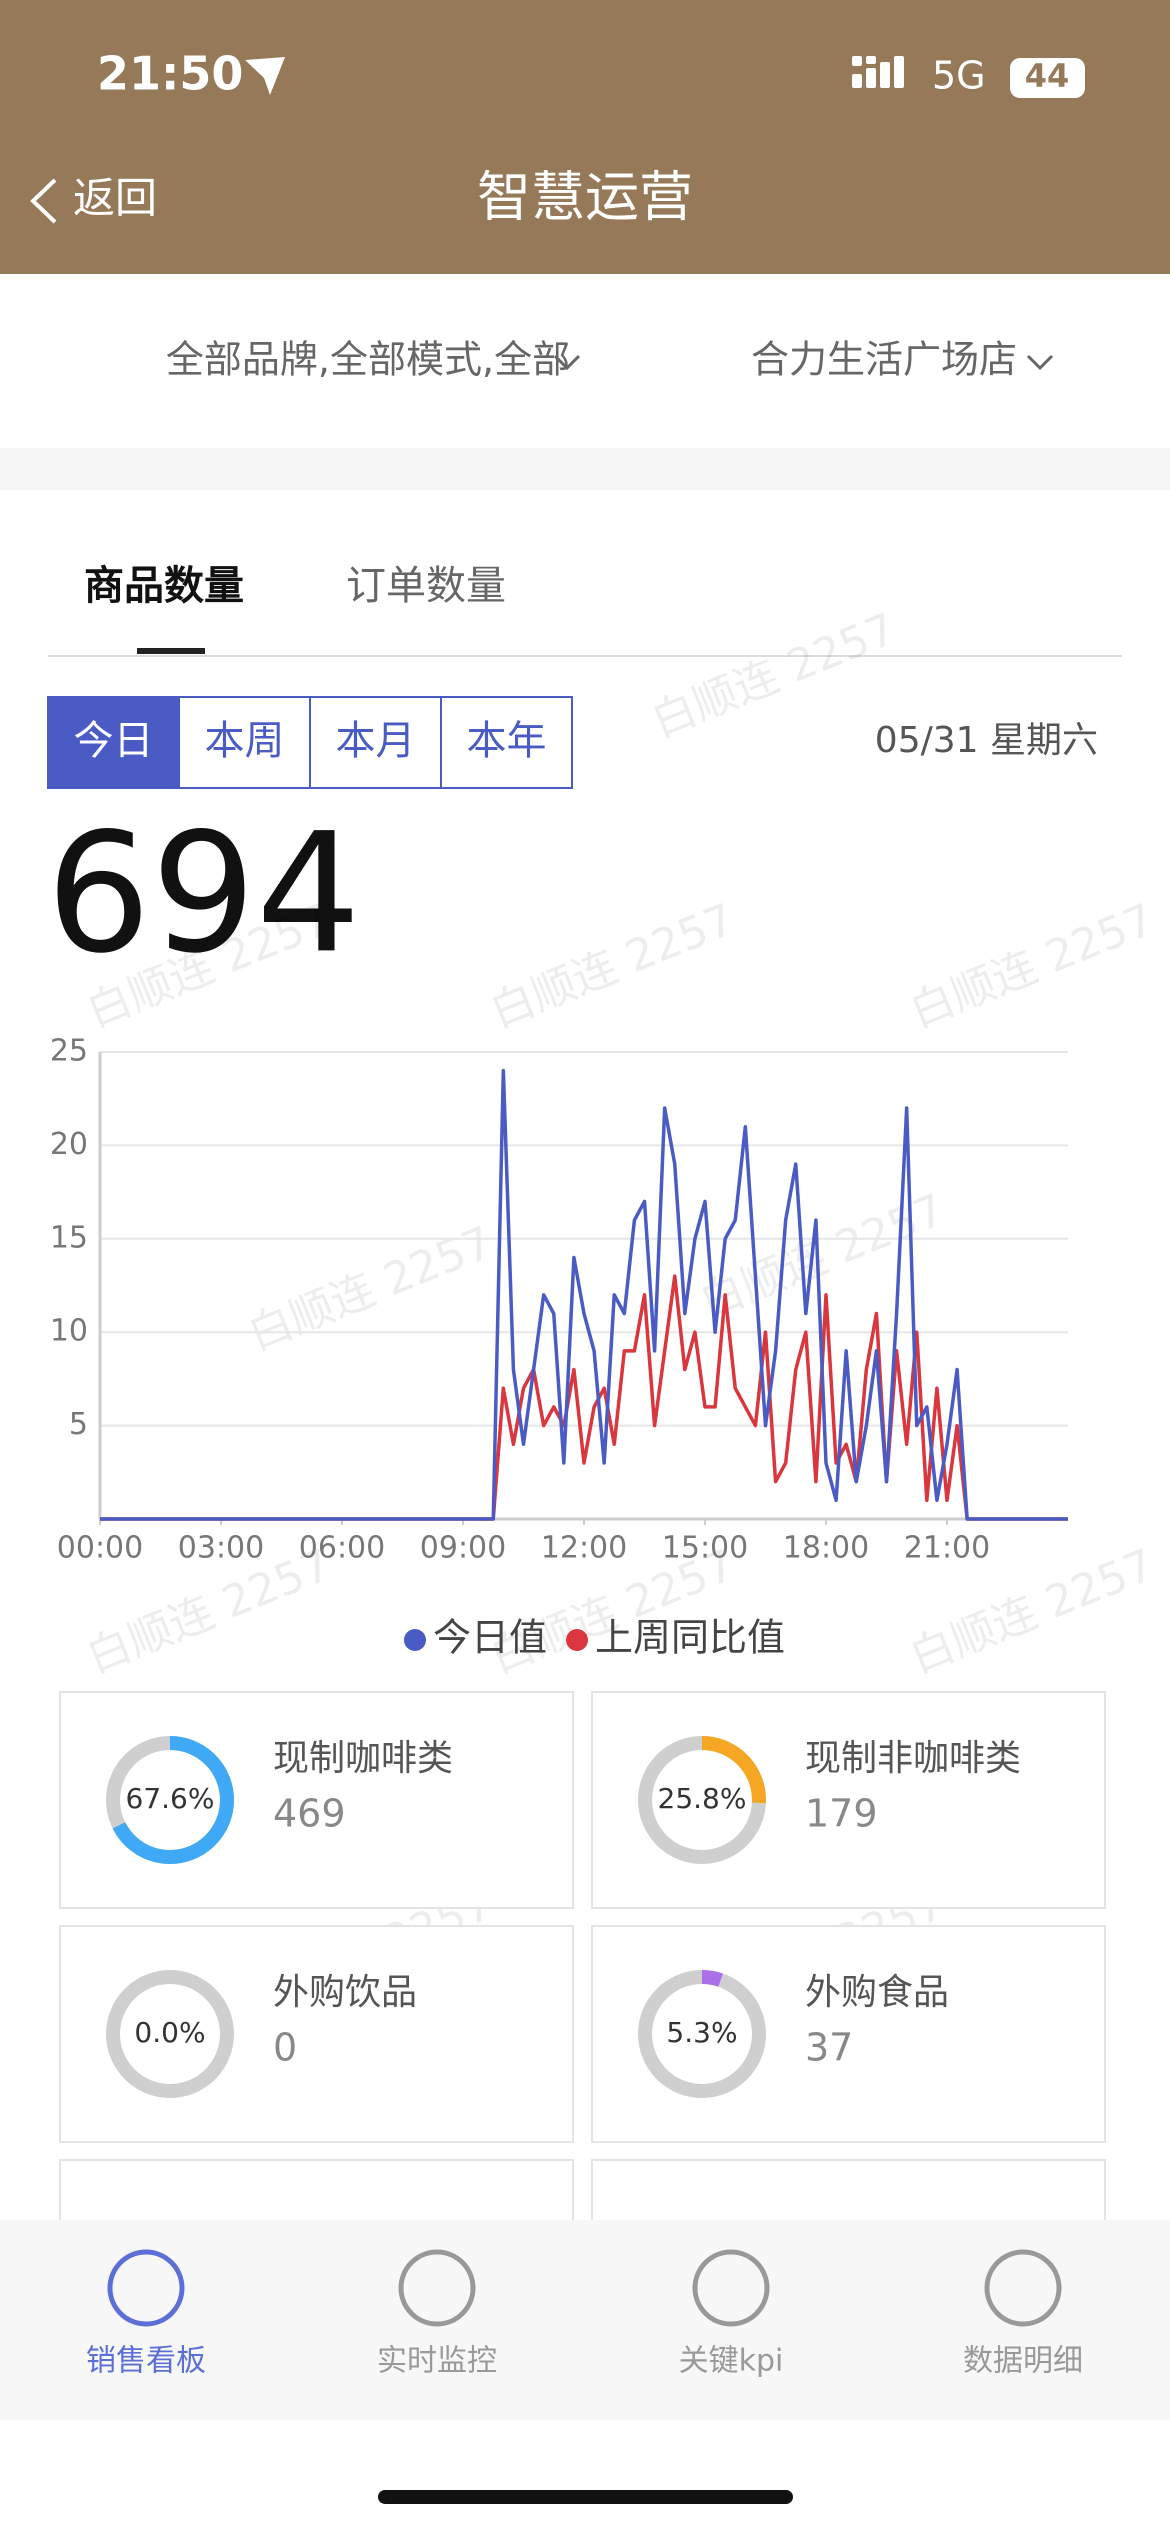 Image resolution: width=1170 pixels, height=2536 pixels. What do you see at coordinates (947, 1548) in the screenshot?
I see `x-tick-label: 21:00` at bounding box center [947, 1548].